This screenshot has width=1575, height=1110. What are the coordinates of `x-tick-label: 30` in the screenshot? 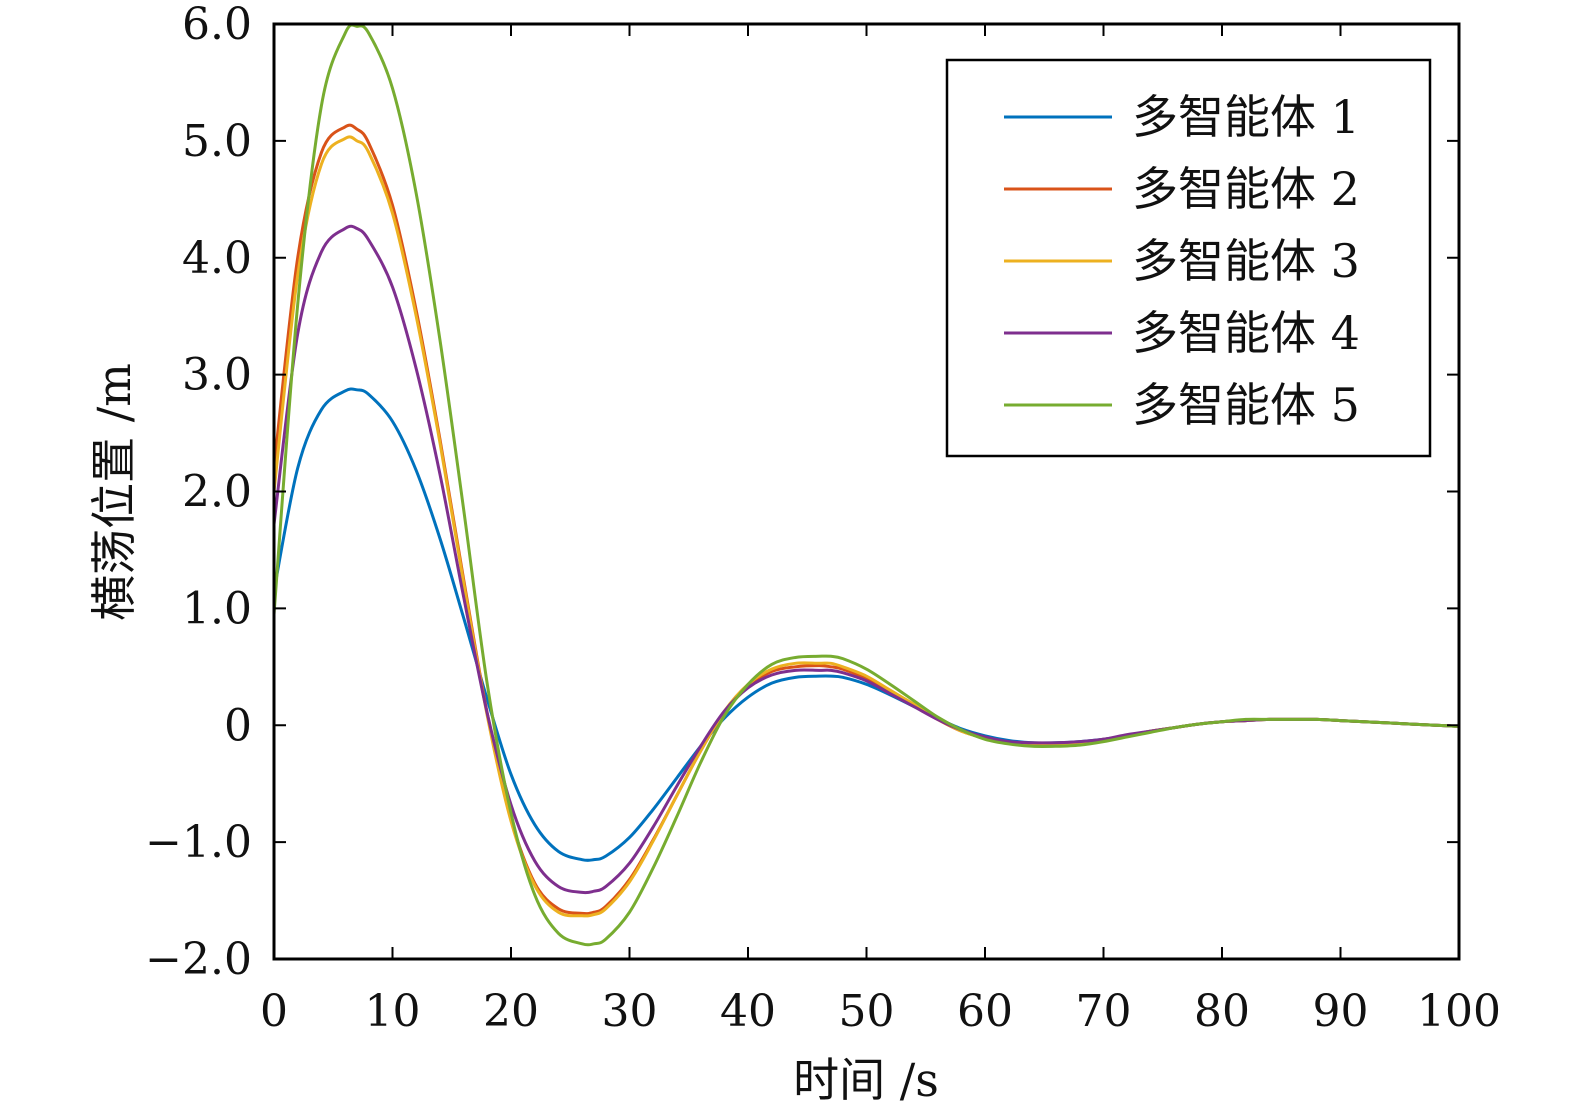 It's located at (630, 1011).